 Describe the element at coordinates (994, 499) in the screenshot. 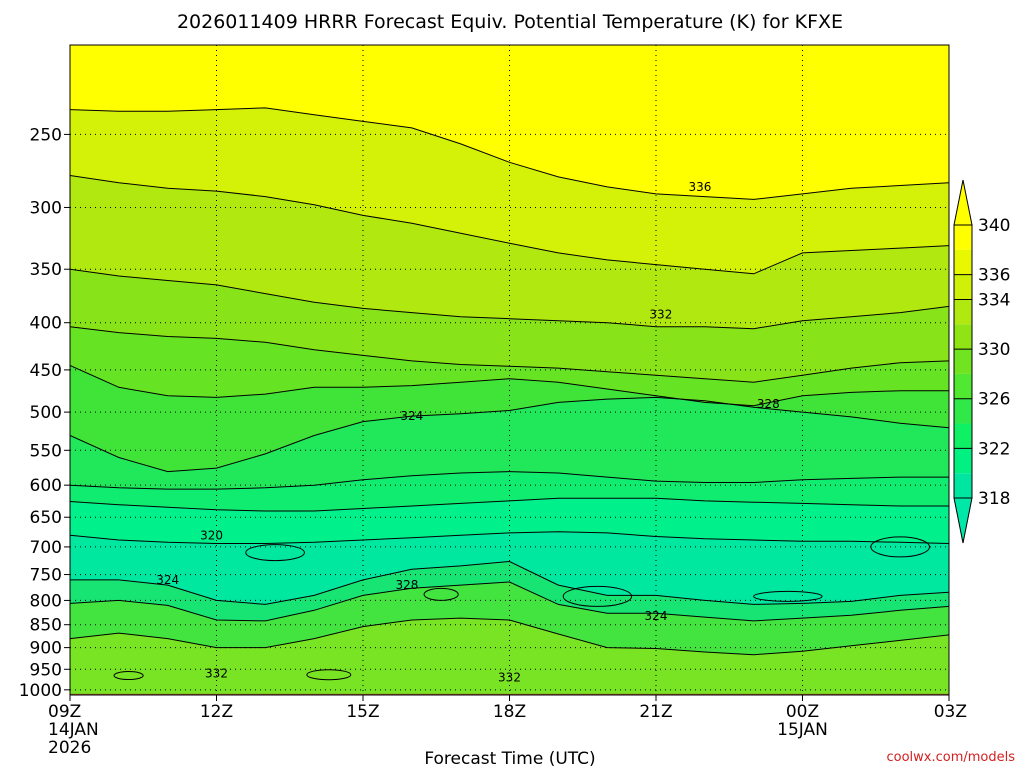

I see `colorbar-label: 318` at that location.